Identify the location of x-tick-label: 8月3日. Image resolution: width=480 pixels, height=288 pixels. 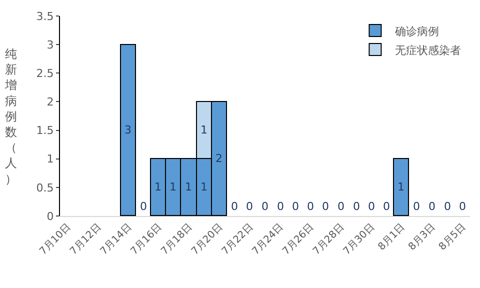
(422, 237).